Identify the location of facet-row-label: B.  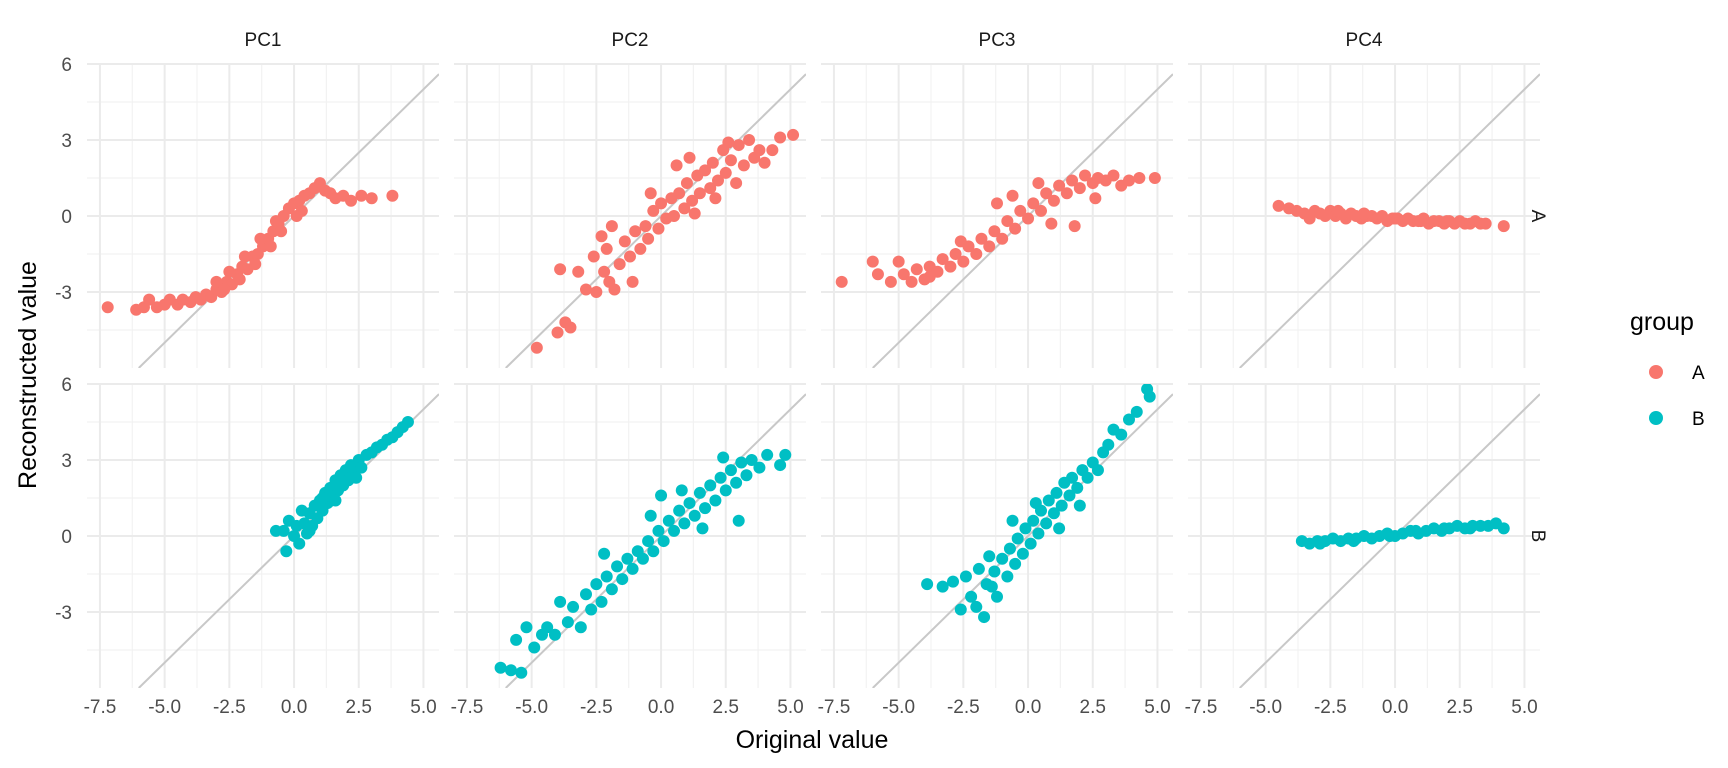
(1537, 536).